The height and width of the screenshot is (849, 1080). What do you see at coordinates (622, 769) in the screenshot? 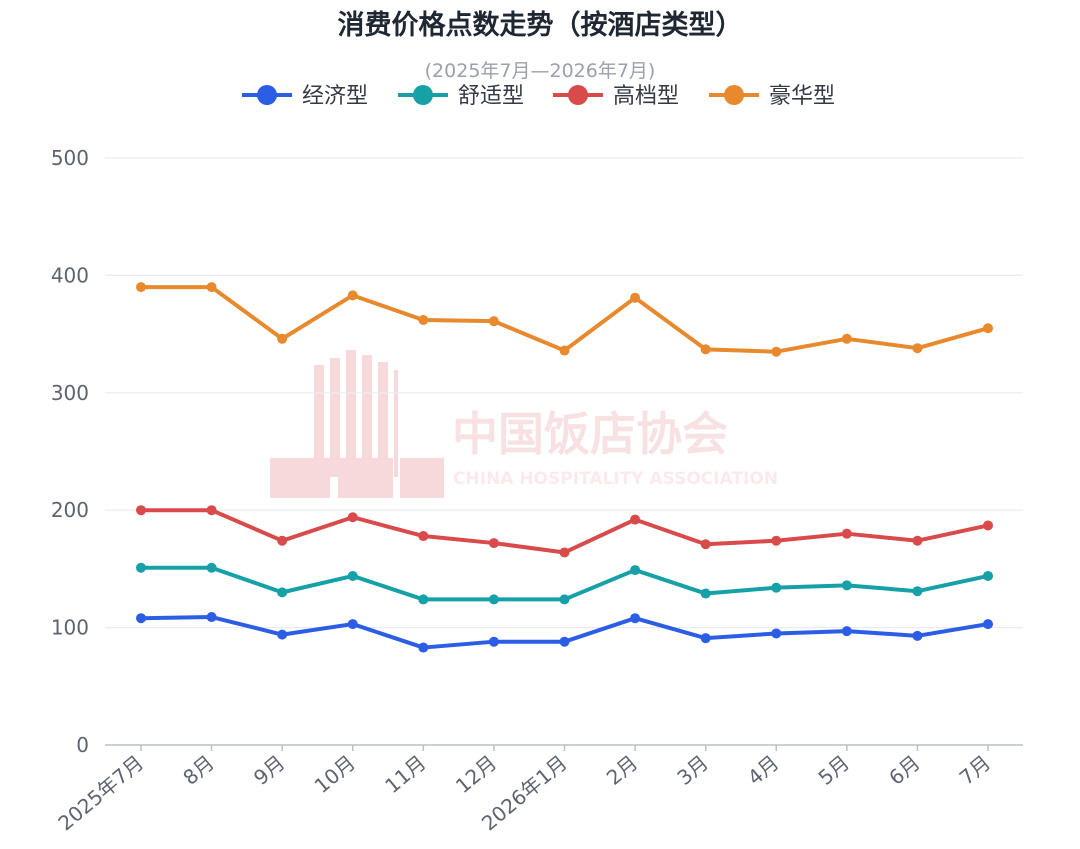
I see `x-tick-label: 2月` at bounding box center [622, 769].